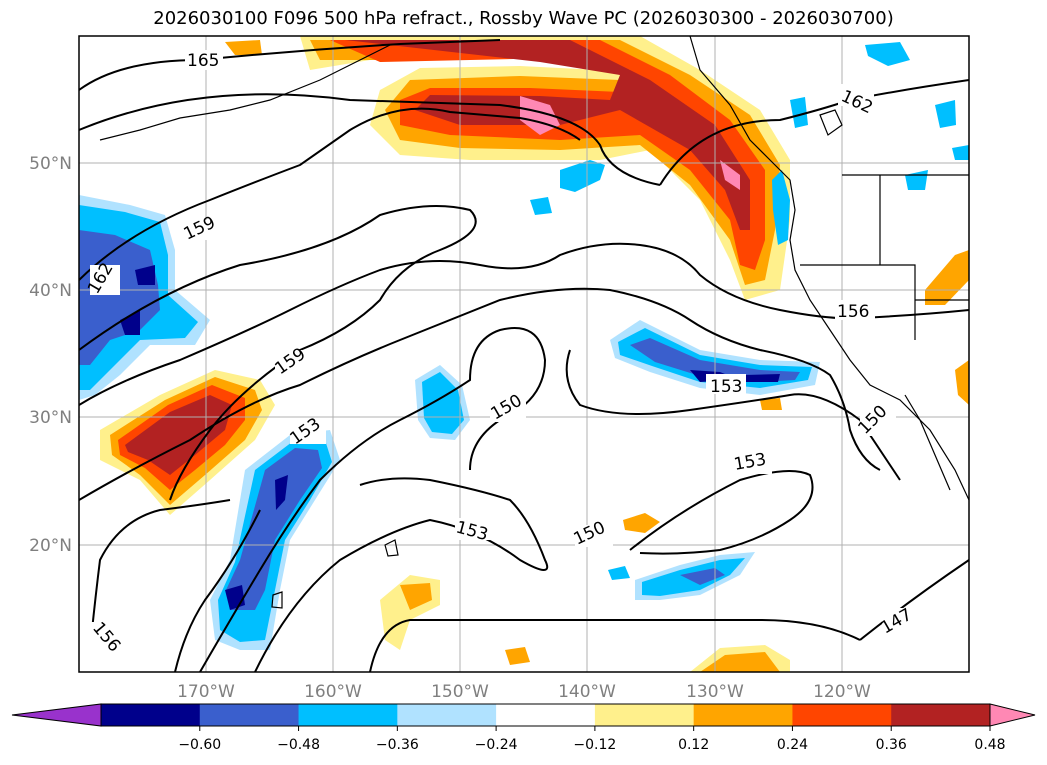 The height and width of the screenshot is (765, 1047). Describe the element at coordinates (1012, 715) in the screenshot. I see `colorbar-extend-right` at that location.